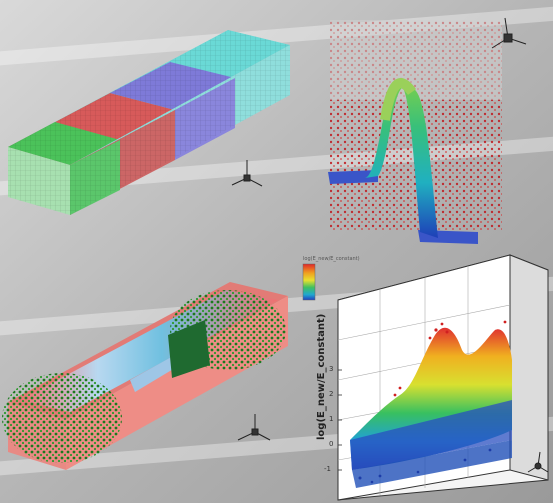 The height and width of the screenshot is (503, 553). Describe the element at coordinates (331, 369) in the screenshot. I see `y-tick-label: 3` at that location.